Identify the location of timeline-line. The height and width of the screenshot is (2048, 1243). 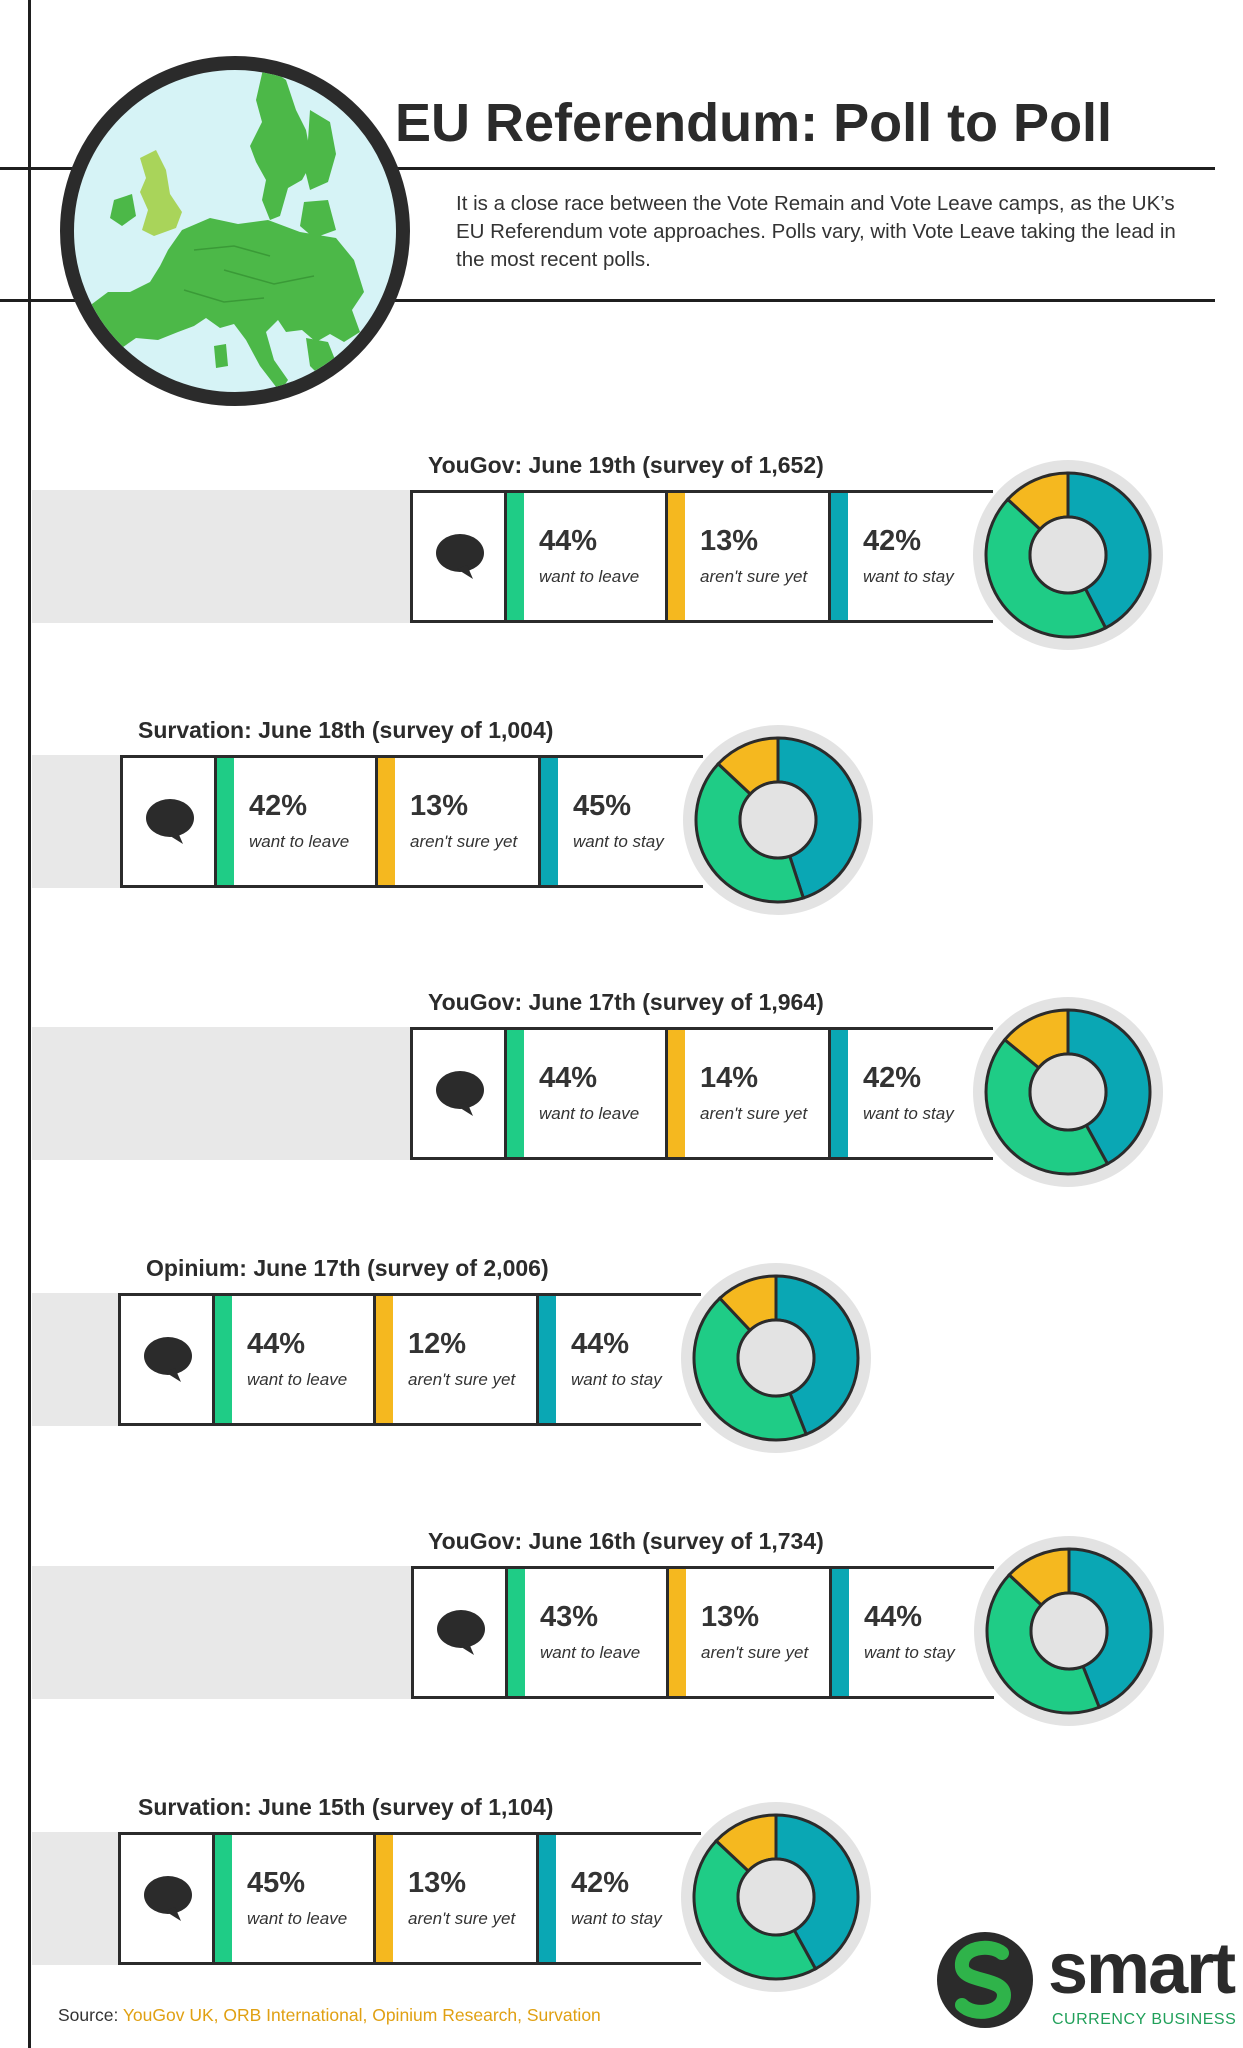
(29, 1024).